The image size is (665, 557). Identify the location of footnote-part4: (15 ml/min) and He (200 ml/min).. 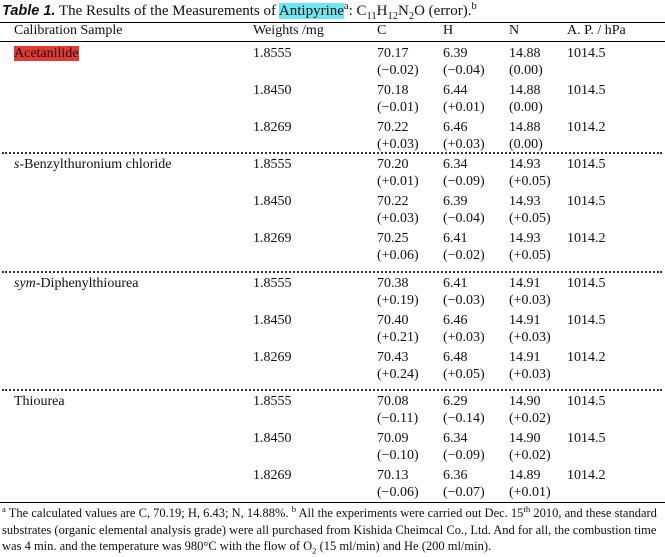
(404, 546).